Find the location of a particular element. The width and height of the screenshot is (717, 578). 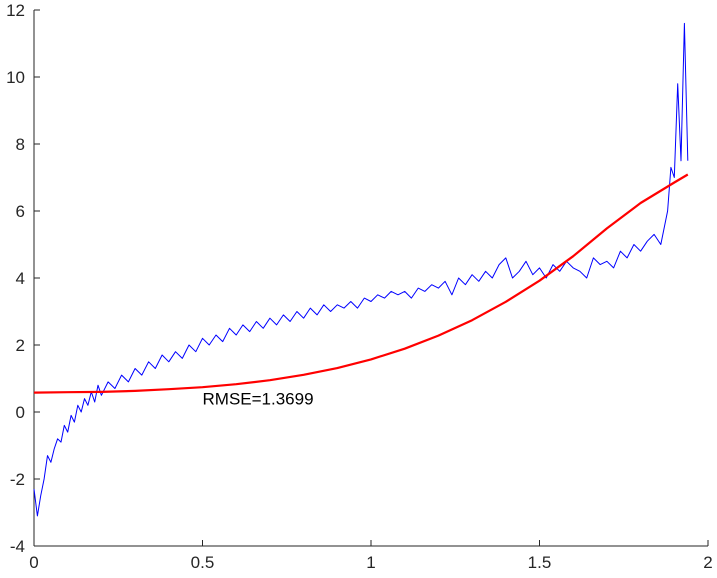

annotations: RMSE=1.3699 is located at coordinates (258, 399).